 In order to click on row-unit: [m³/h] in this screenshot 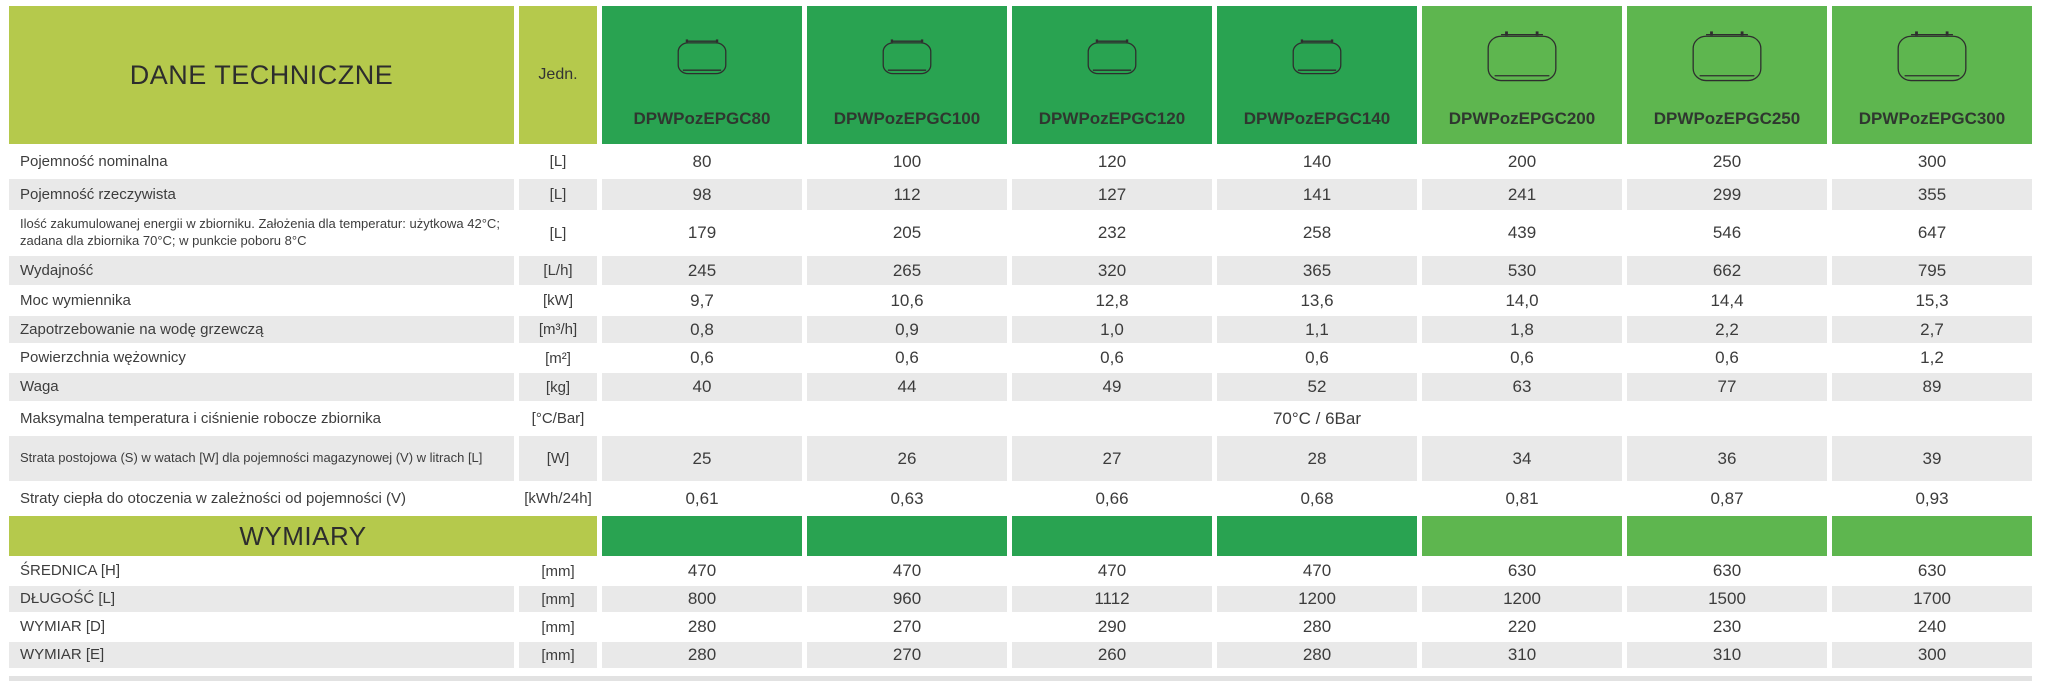, I will do `click(558, 329)`.